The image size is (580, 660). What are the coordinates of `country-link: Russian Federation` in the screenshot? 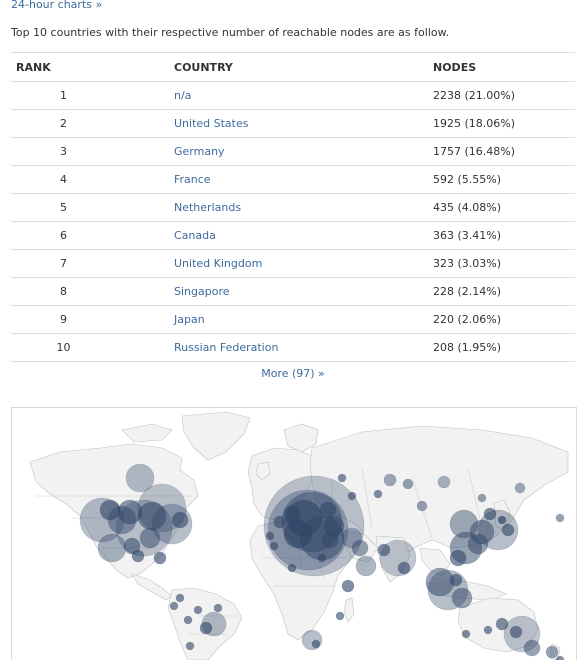 It's located at (303, 347).